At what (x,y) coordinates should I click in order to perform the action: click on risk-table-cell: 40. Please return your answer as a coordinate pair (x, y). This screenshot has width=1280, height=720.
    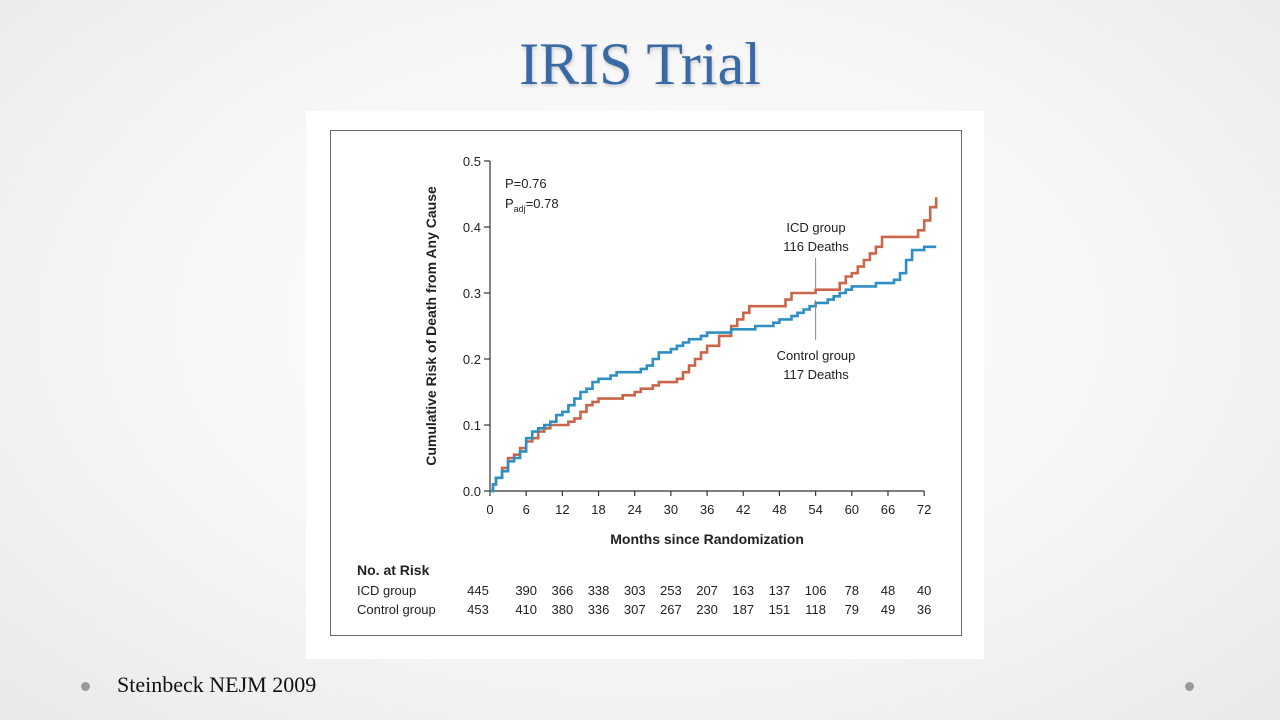
    Looking at the image, I should click on (924, 590).